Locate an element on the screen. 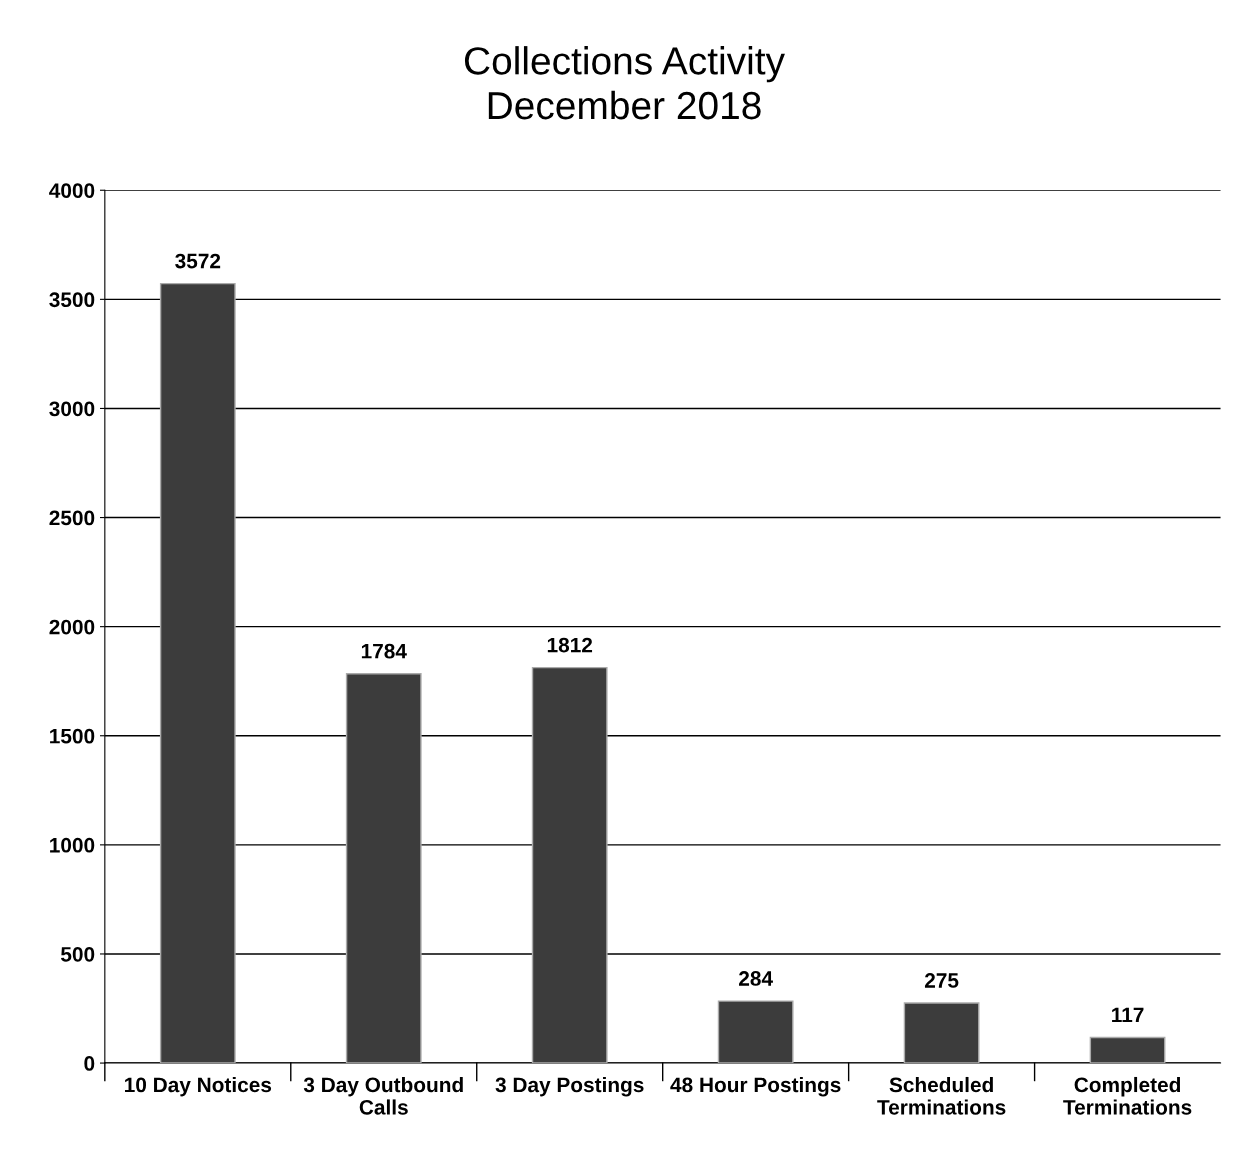 Image resolution: width=1248 pixels, height=1153 pixels. data-label: 117 is located at coordinates (1128, 1015).